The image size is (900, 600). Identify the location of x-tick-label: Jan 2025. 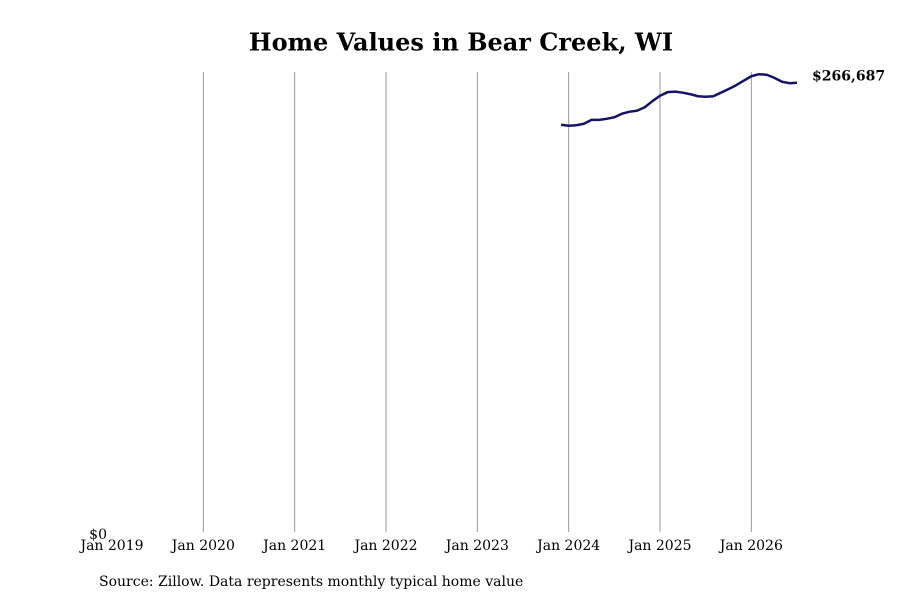
(658, 546).